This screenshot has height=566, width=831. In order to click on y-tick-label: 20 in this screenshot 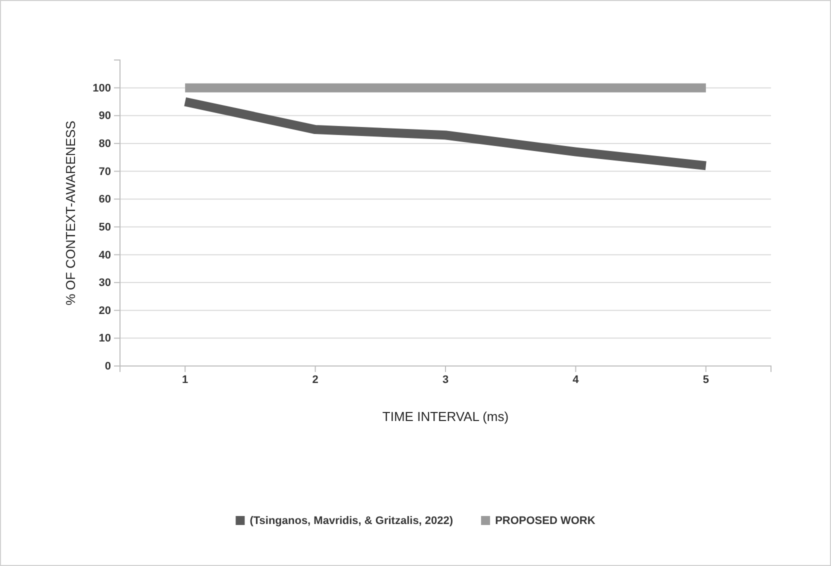, I will do `click(104, 310)`.